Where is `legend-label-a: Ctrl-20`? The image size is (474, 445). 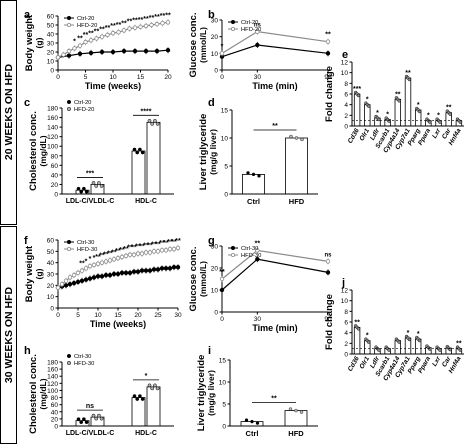
legend-label-a: Ctrl-20 is located at coordinates (85, 19).